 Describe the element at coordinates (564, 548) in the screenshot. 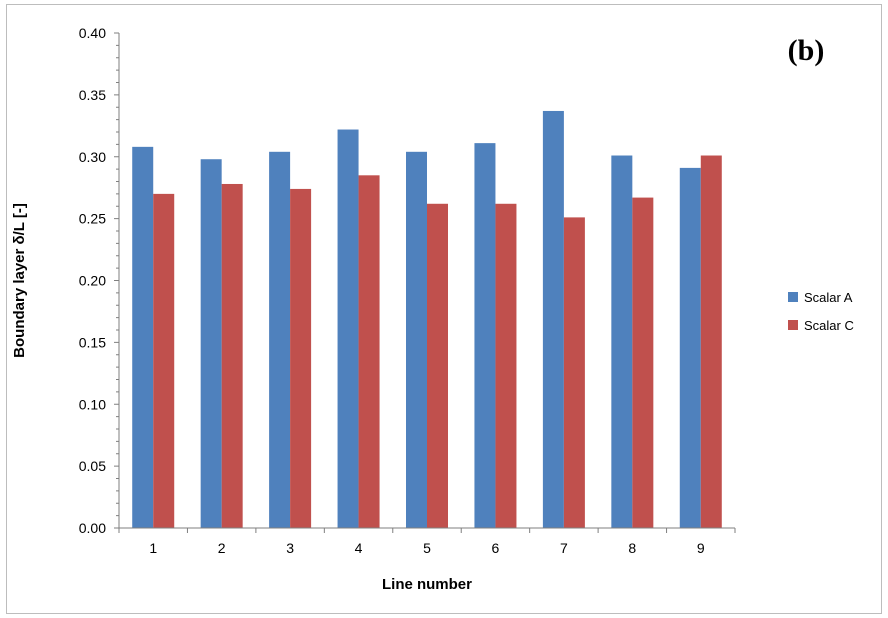

I see `x-tick-label: 7` at that location.